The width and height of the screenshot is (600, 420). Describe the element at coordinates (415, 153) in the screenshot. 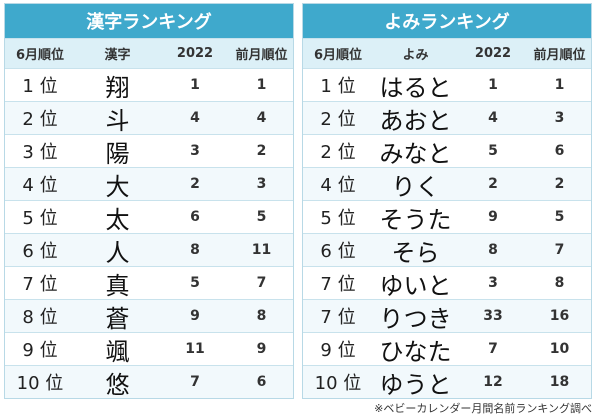

I see `table-cell: みなと` at that location.